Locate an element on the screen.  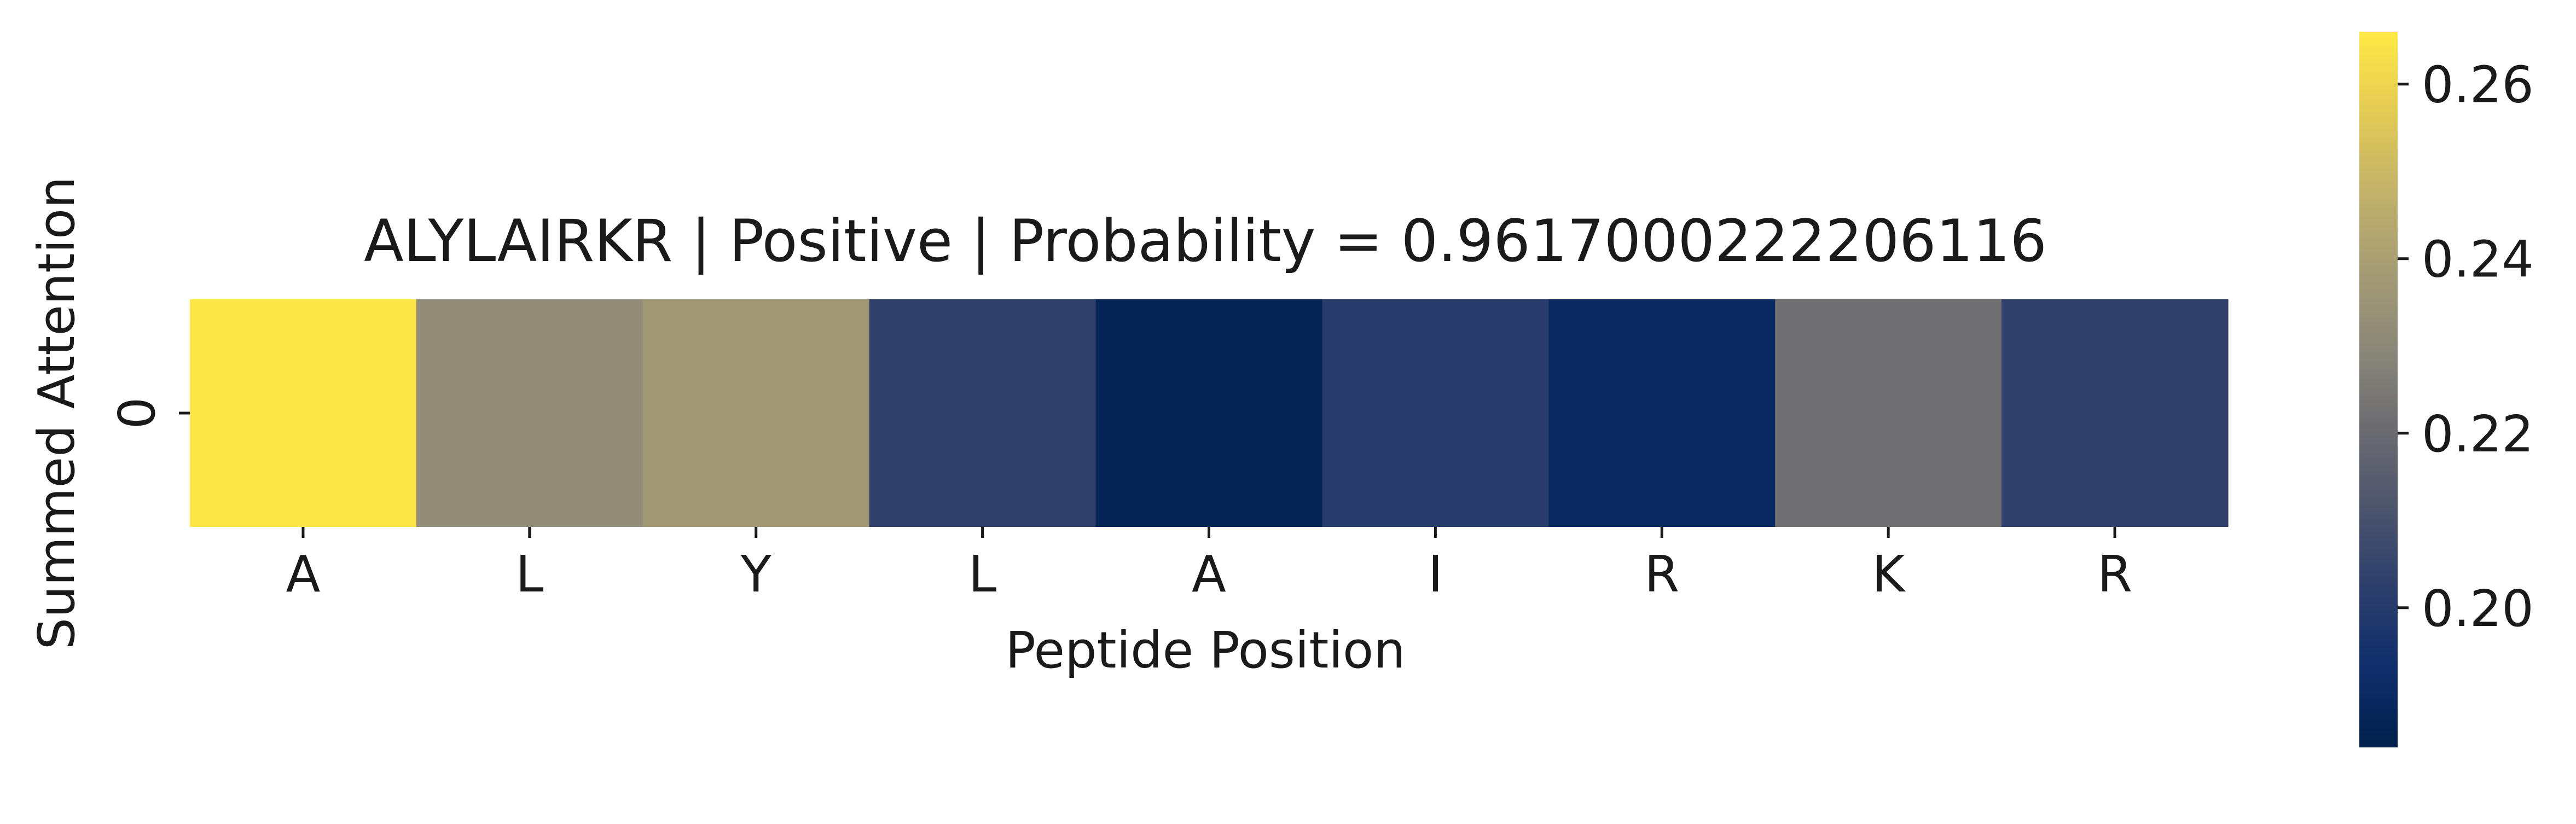
colorbar-tick-label: 0.20 is located at coordinates (2478, 608).